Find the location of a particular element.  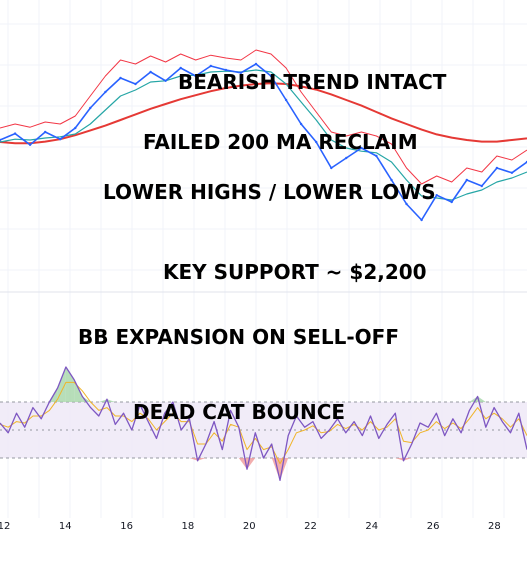

x-tick-label: 28 is located at coordinates (494, 526).